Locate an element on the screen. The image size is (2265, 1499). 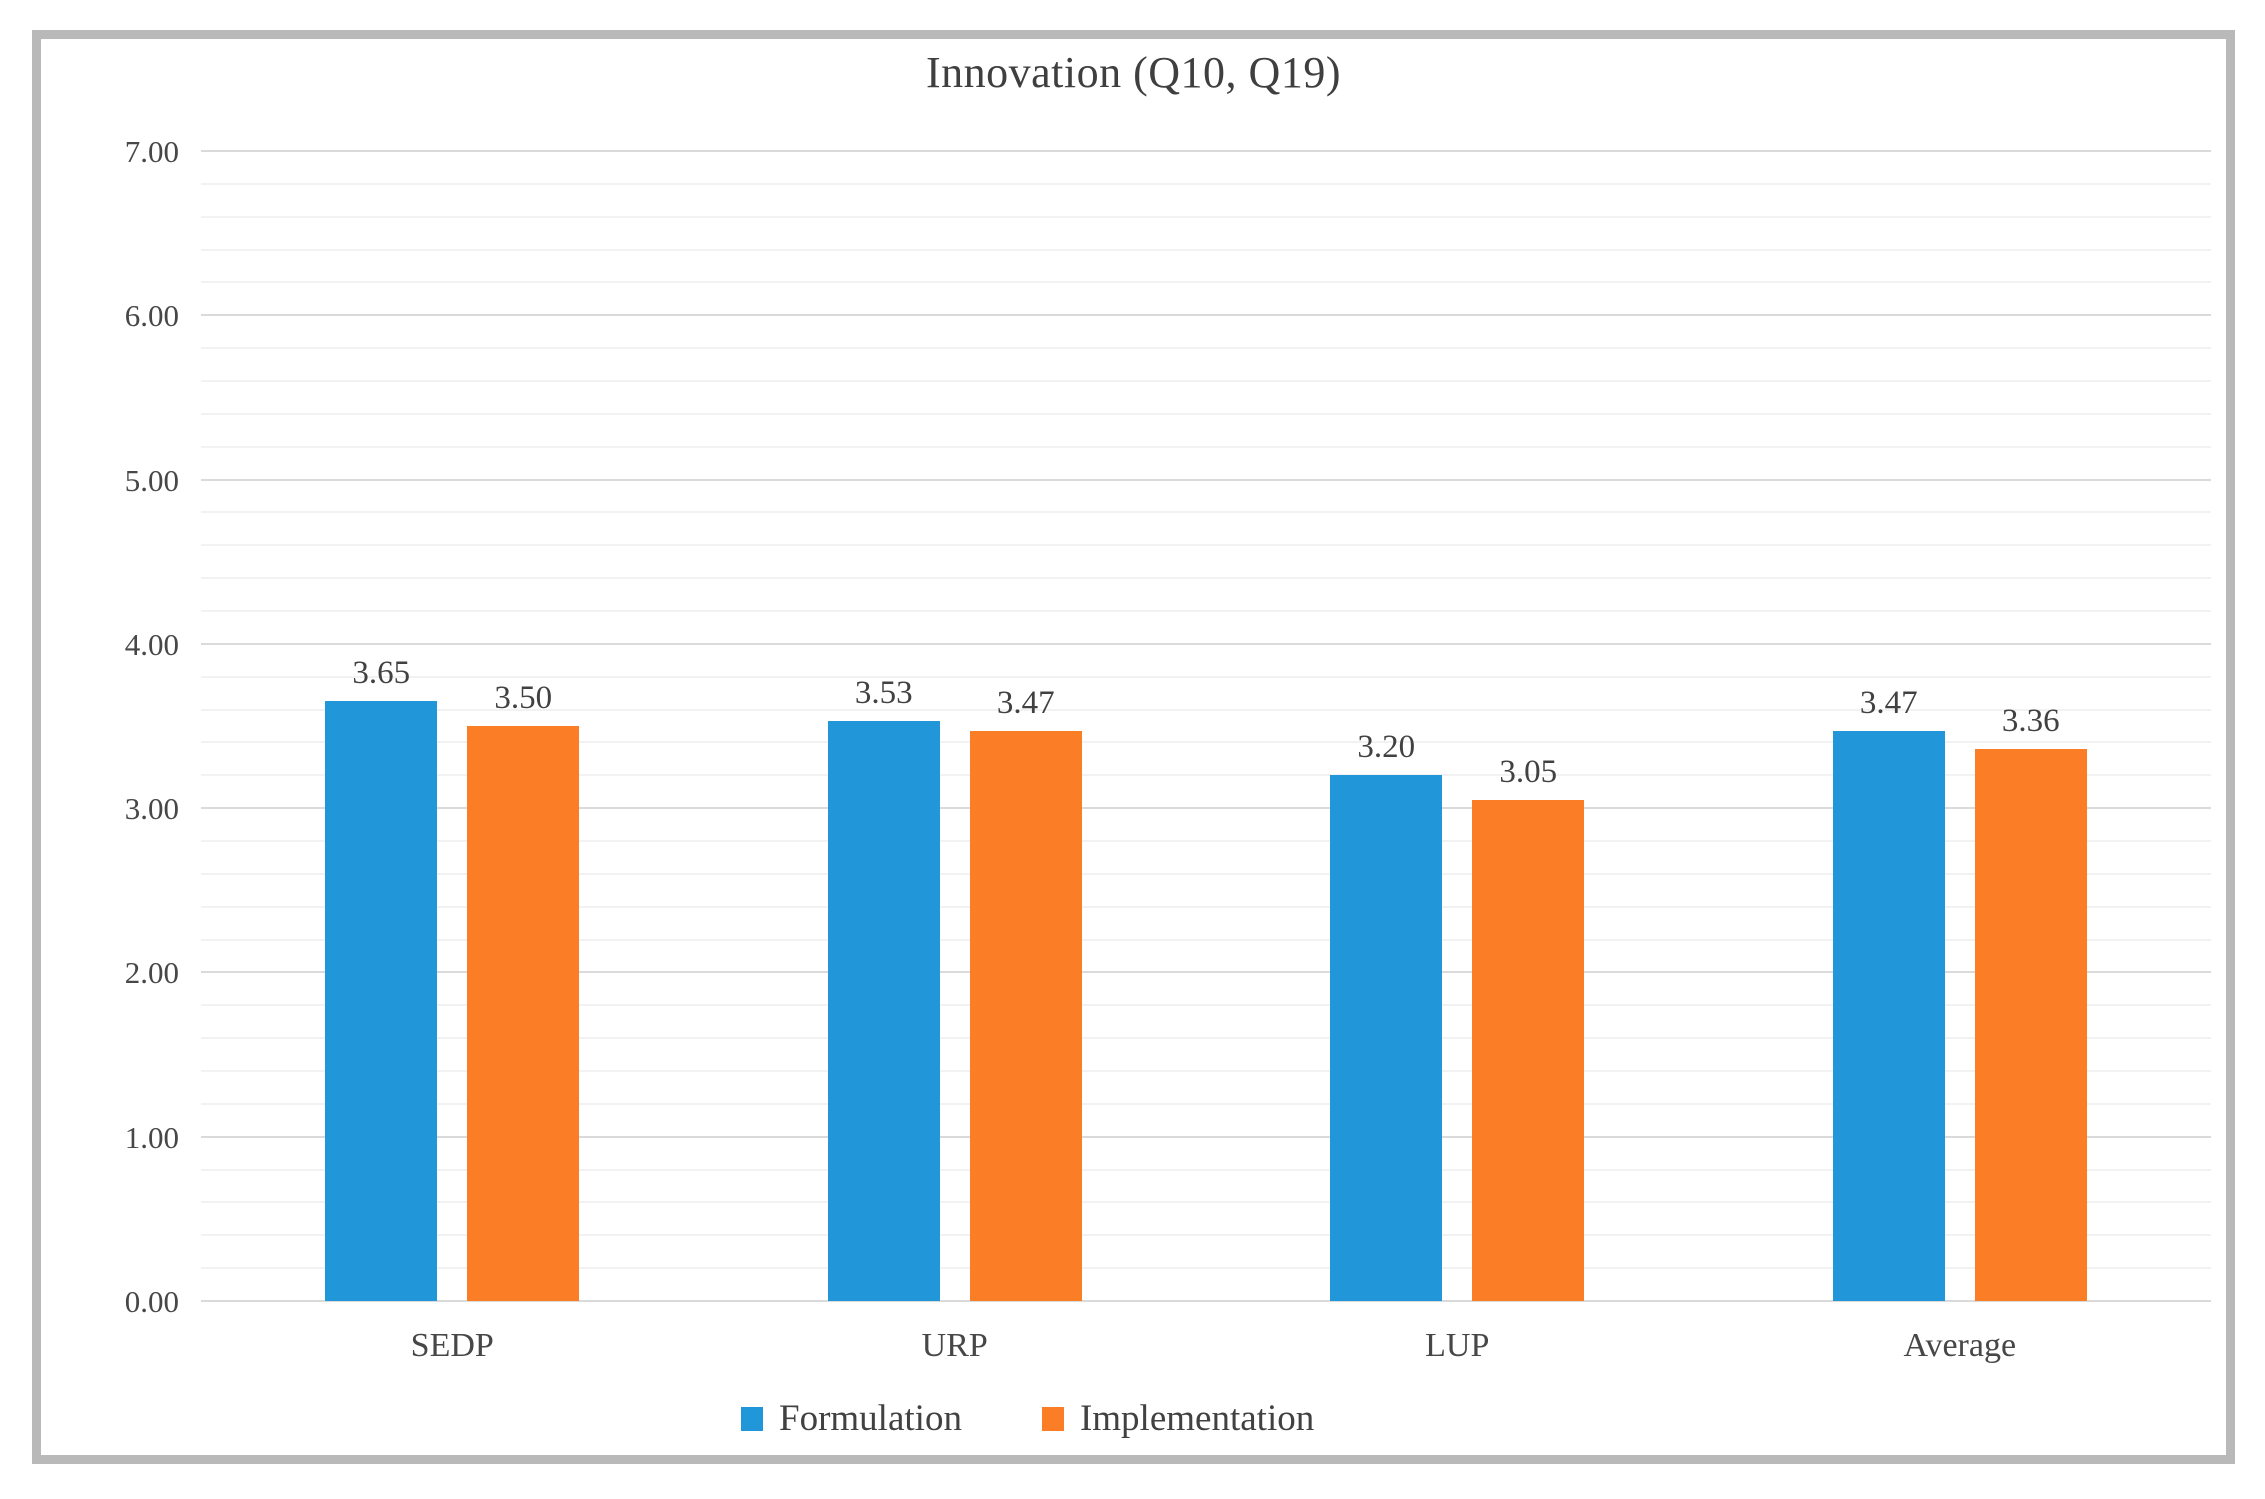
x-category-label-sedp: SEDP is located at coordinates (452, 1345).